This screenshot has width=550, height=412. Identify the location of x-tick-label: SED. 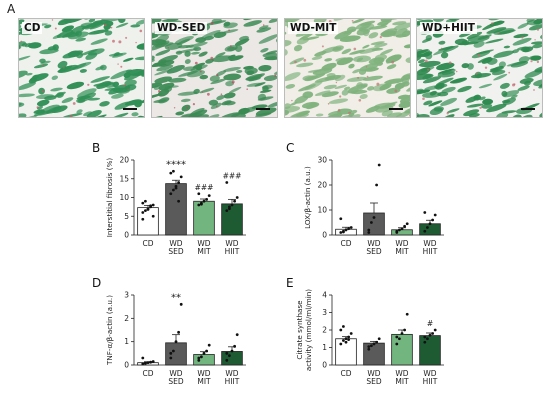
(373, 251).